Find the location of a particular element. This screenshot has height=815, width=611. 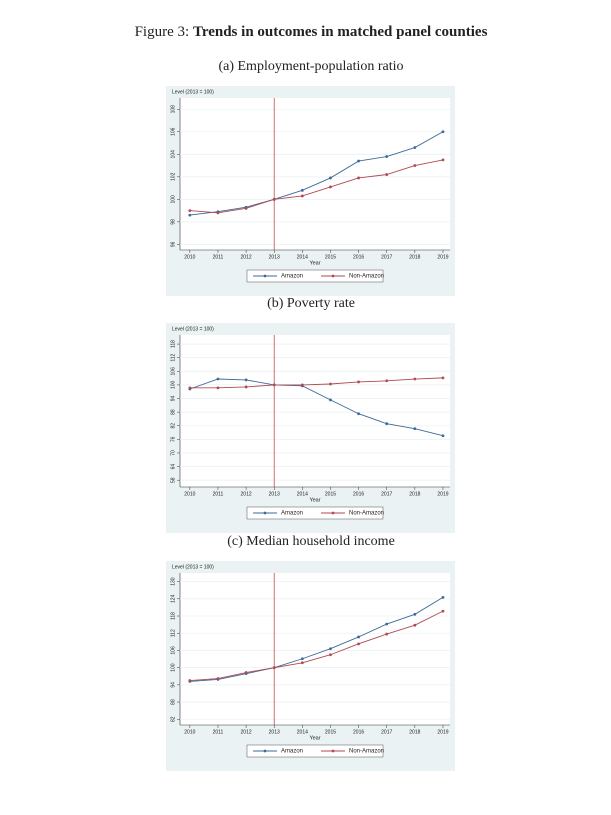

x-tick-label: 2019 is located at coordinates (442, 494).